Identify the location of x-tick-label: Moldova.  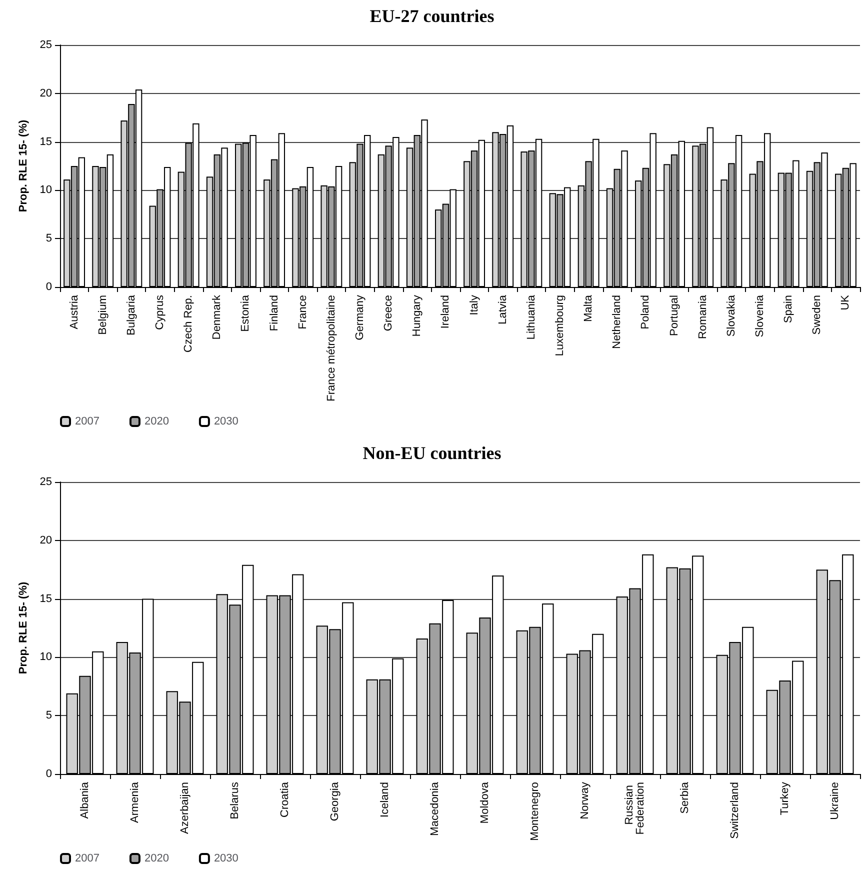
(485, 802).